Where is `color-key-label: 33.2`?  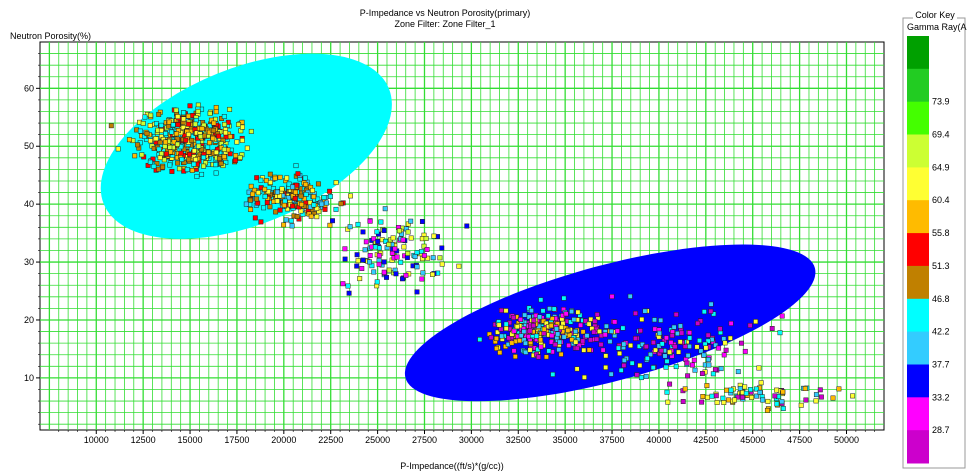 color-key-label: 33.2 is located at coordinates (941, 397).